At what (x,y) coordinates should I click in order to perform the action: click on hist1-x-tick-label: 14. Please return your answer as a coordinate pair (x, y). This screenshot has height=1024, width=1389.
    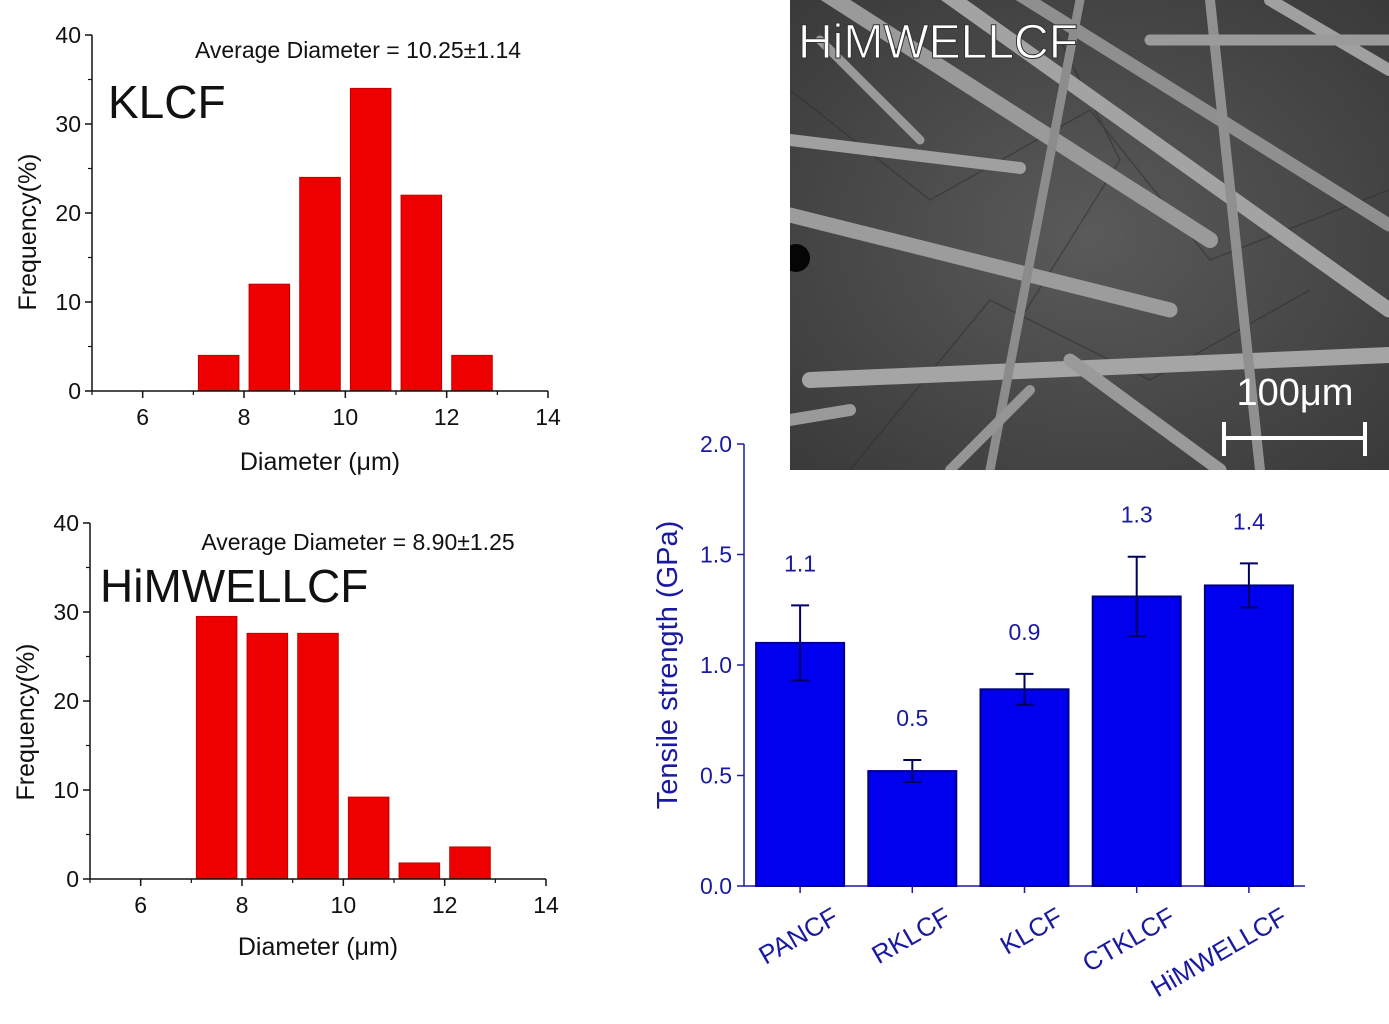
    Looking at the image, I should click on (548, 417).